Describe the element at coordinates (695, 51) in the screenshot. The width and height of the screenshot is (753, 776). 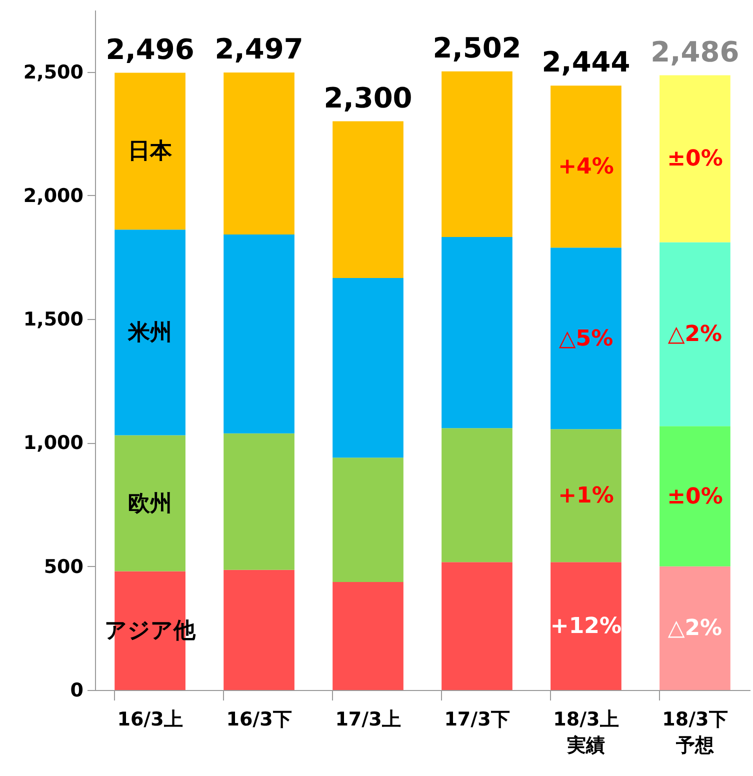
I see `total-label: 2,486` at that location.